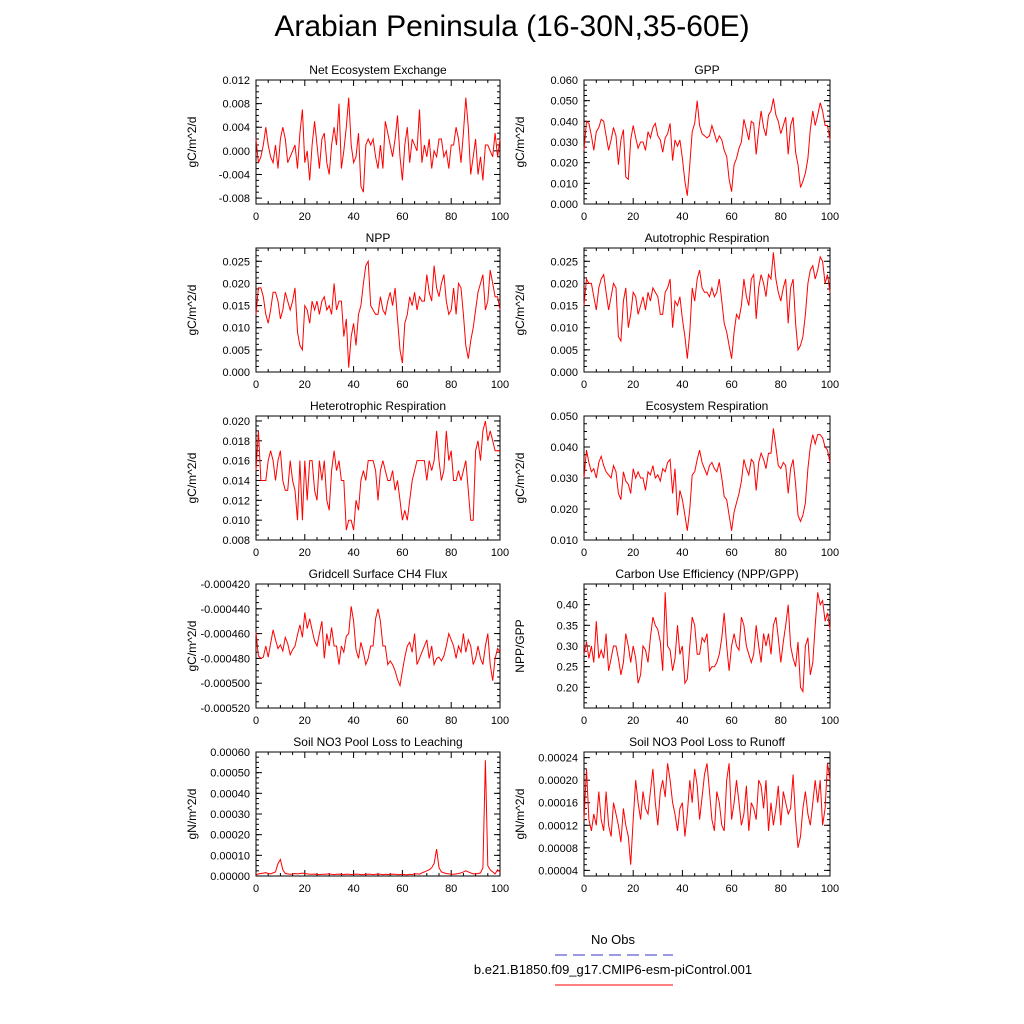  What do you see at coordinates (500, 553) in the screenshot?
I see `panel-5-xtick-label: 100` at bounding box center [500, 553].